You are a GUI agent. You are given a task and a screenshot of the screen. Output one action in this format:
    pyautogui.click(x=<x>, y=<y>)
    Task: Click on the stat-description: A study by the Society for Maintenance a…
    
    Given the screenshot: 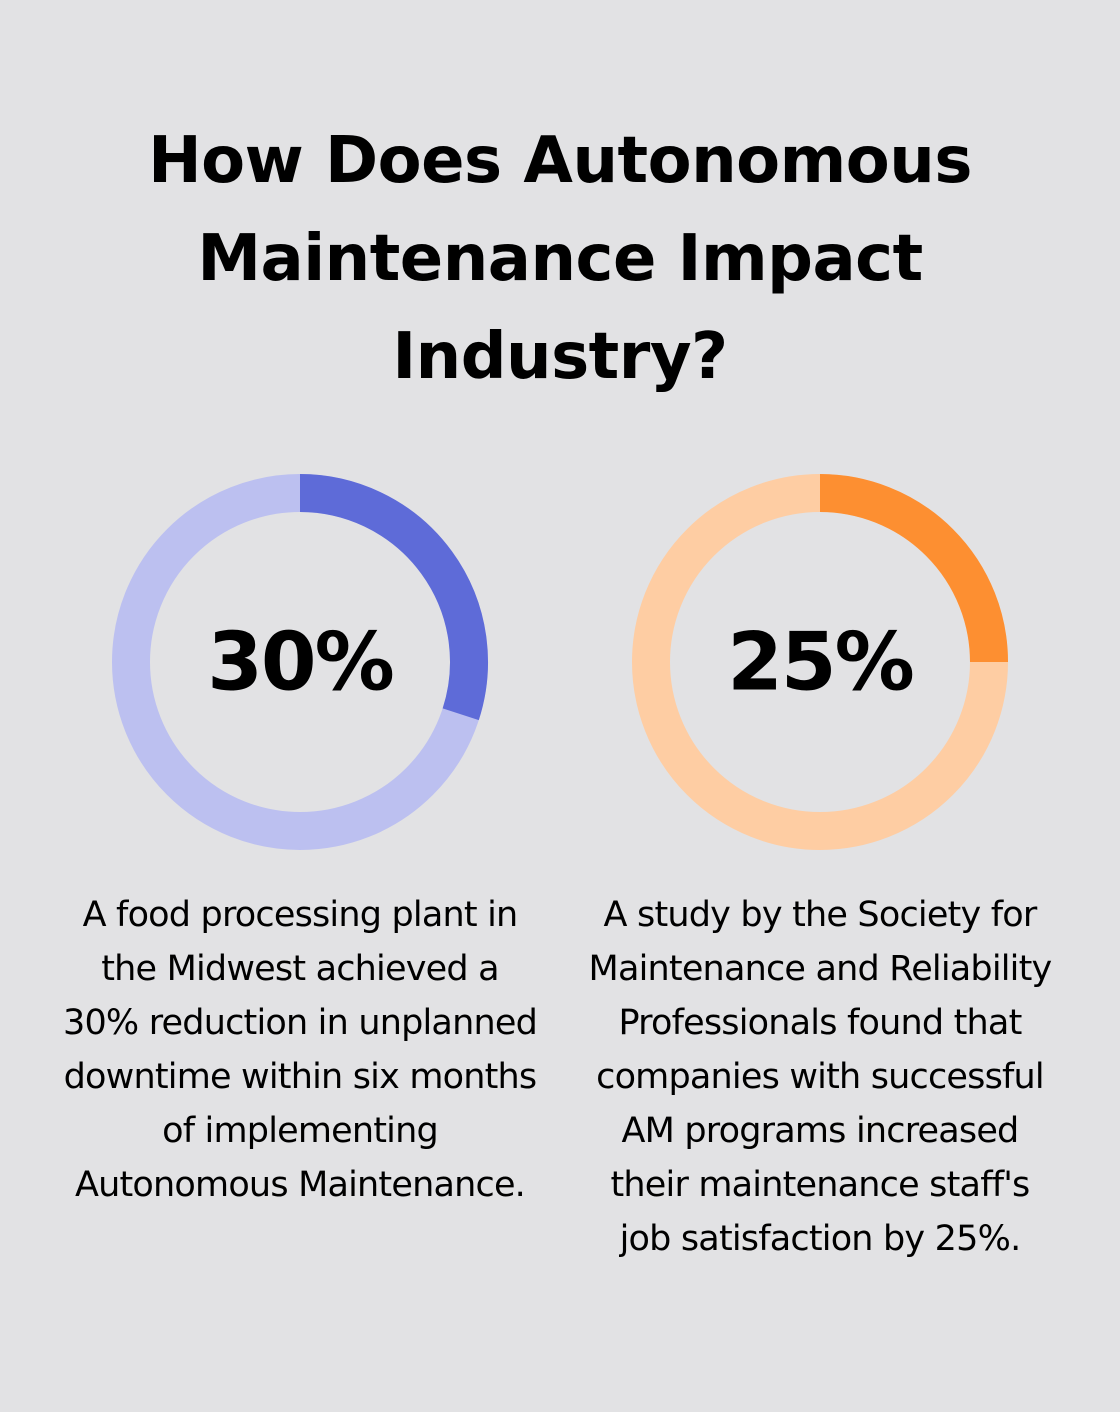 What is the action you would take?
    pyautogui.click(x=820, y=1077)
    